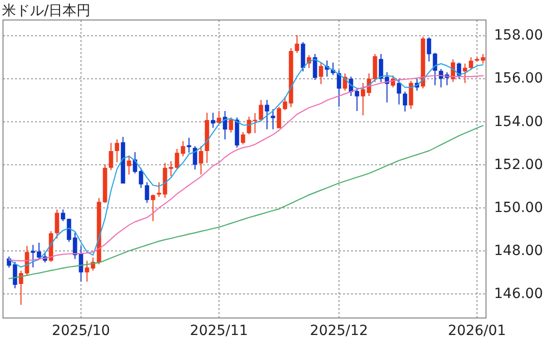 The width and height of the screenshot is (560, 344). What do you see at coordinates (477, 331) in the screenshot?
I see `x-tick-label: 2026/01` at bounding box center [477, 331].